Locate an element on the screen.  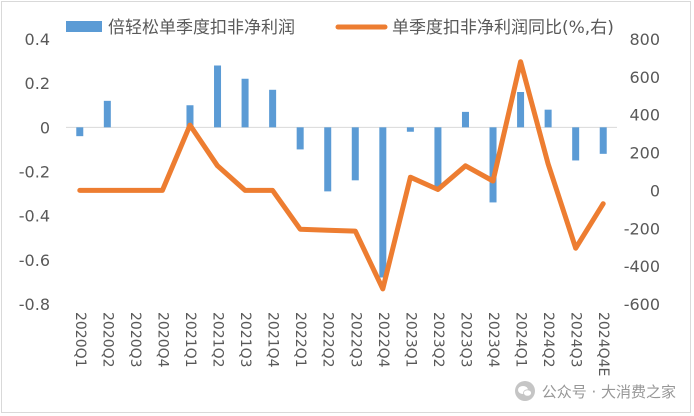
wechat-icon is located at coordinates (524, 391).